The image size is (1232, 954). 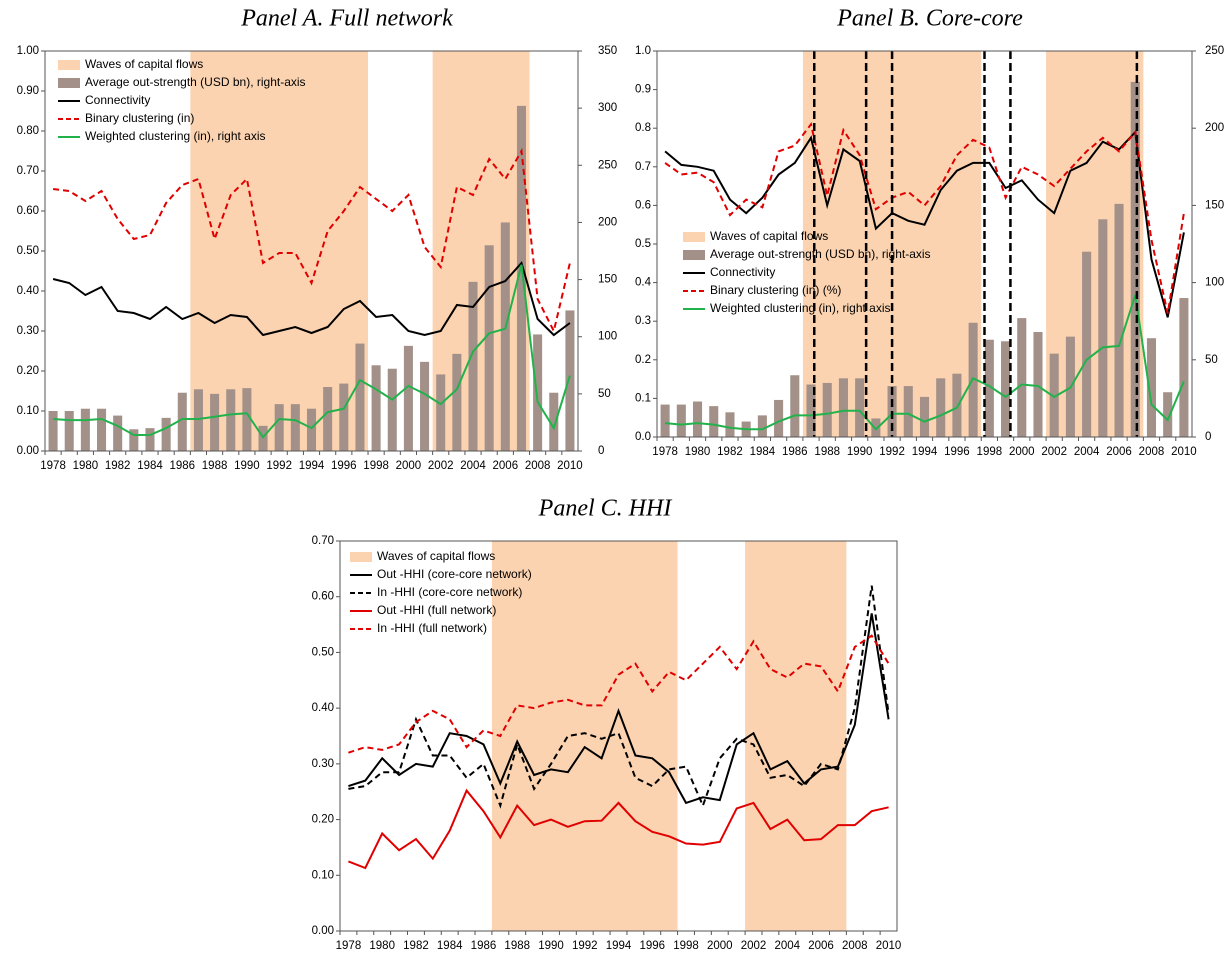 I want to click on x-tick-label: 1990, so click(x=247, y=466).